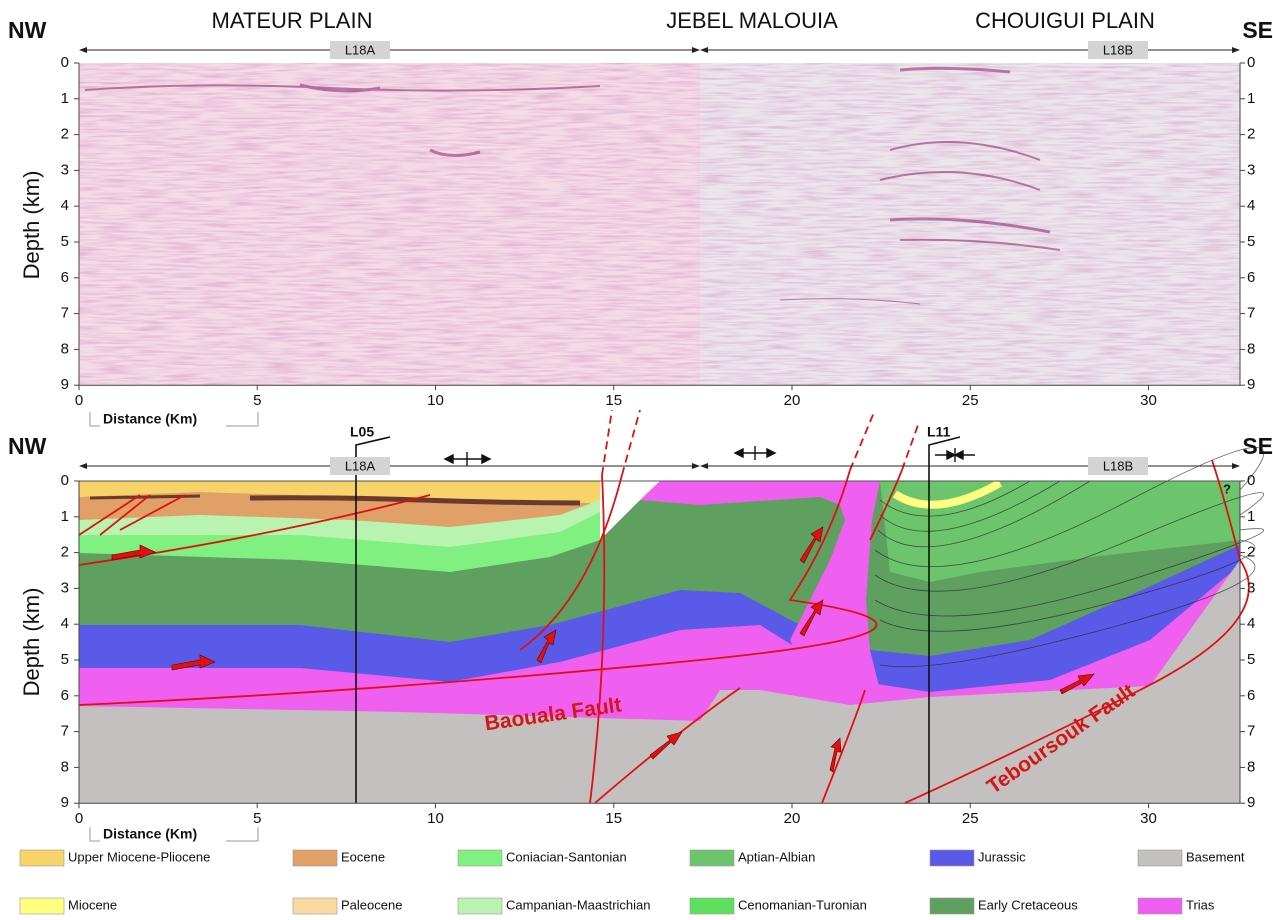  What do you see at coordinates (292, 20) in the screenshot?
I see `region-label: MATEUR PLAIN` at bounding box center [292, 20].